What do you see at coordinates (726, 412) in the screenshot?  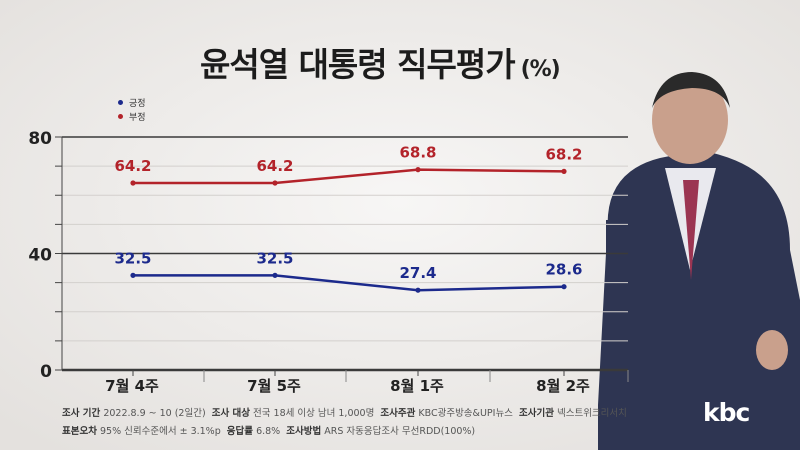 I see `kbc-logo: kbc` at bounding box center [726, 412].